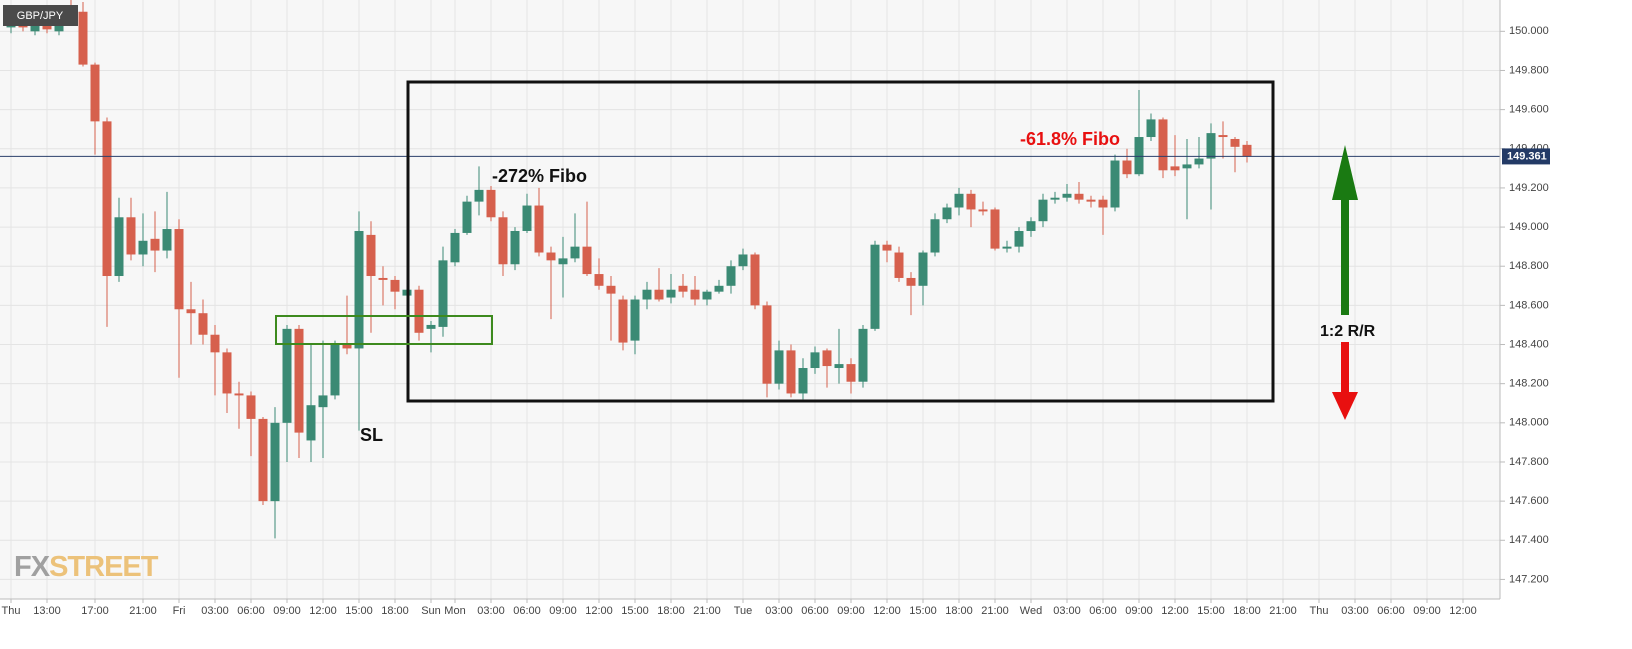  Describe the element at coordinates (454, 611) in the screenshot. I see `x-tick-label: Mon` at that location.